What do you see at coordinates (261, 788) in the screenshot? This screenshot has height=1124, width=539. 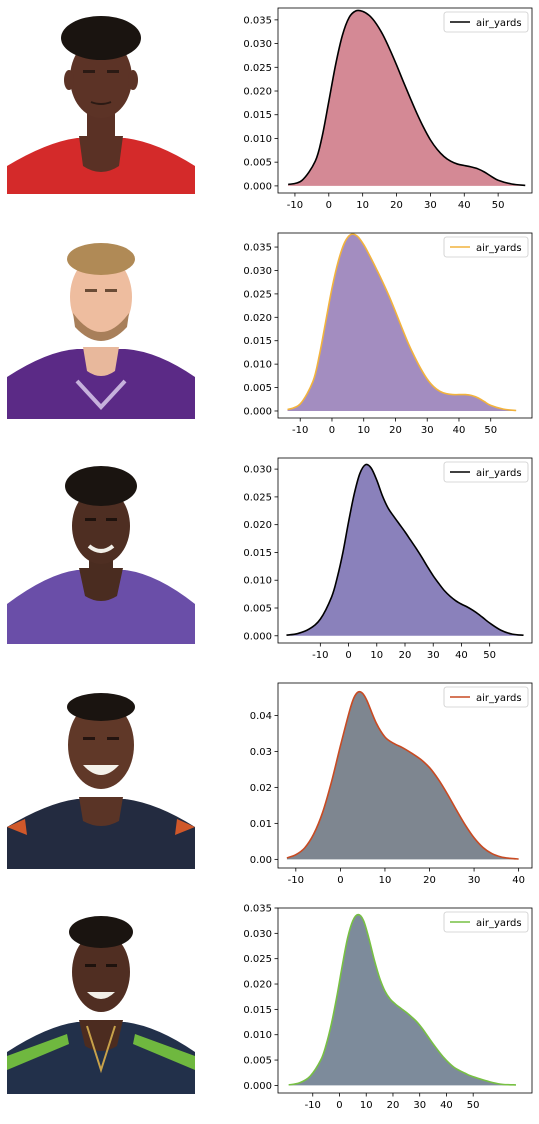 I see `y-tick-label: 0.02` at bounding box center [261, 788].